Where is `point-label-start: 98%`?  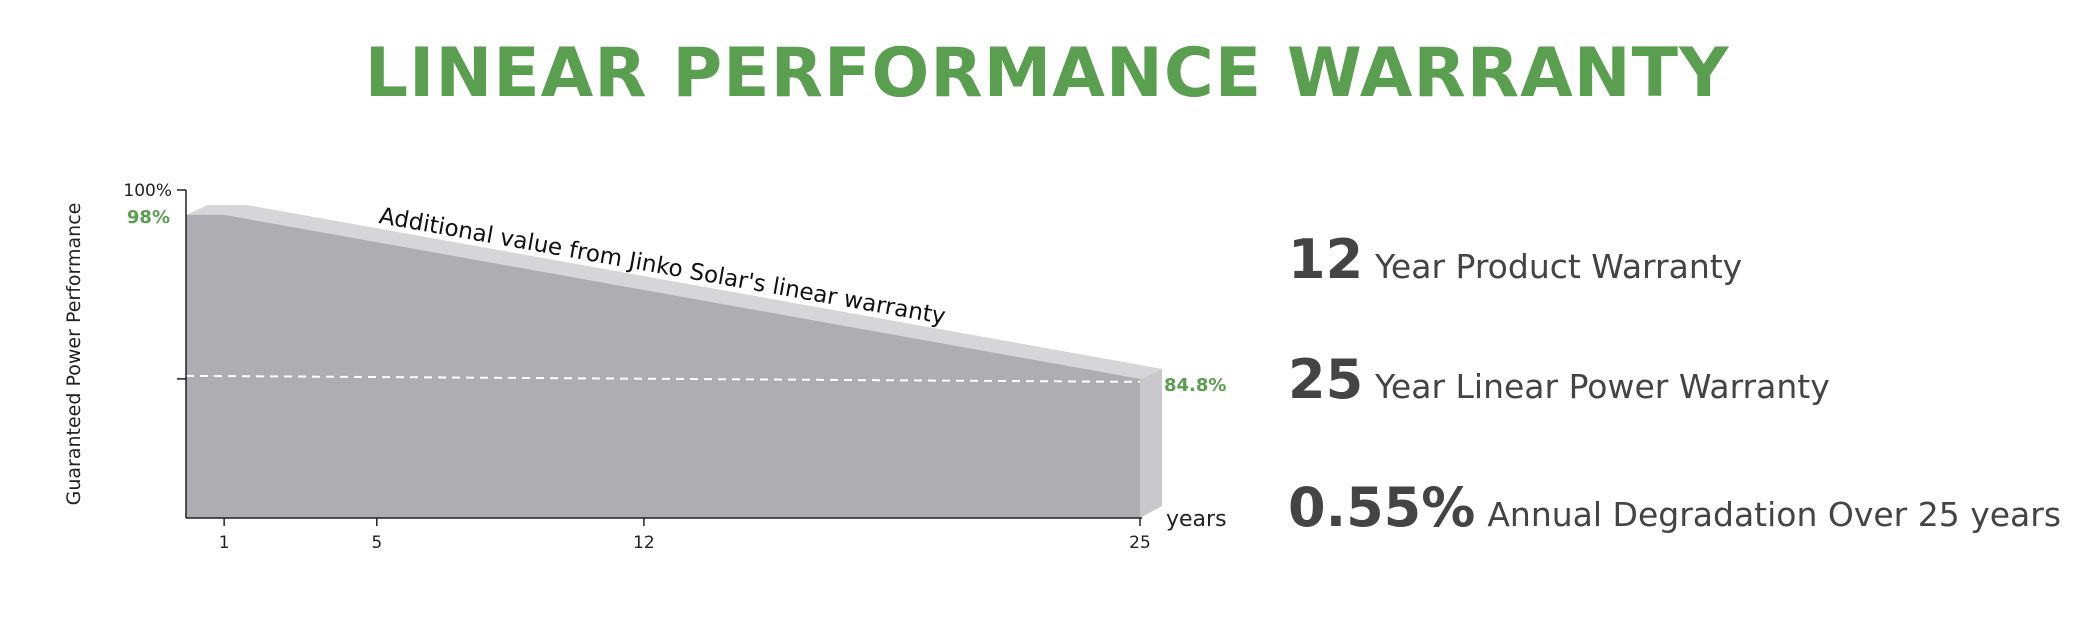
point-label-start: 98% is located at coordinates (148, 217).